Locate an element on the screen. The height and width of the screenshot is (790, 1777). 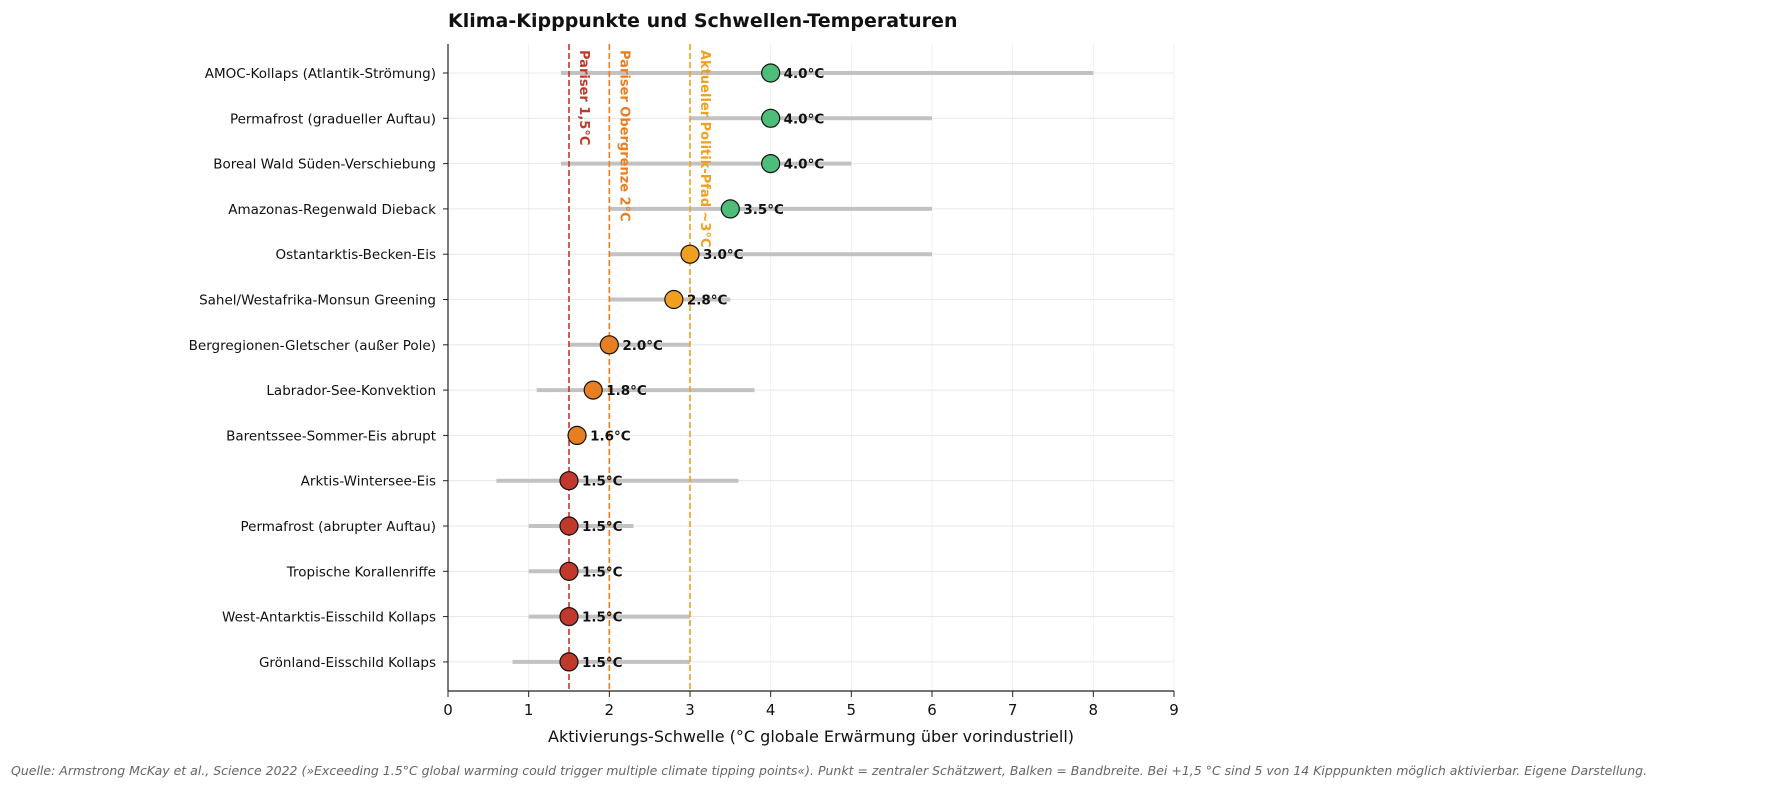
x-tick-label: 4 is located at coordinates (771, 710).